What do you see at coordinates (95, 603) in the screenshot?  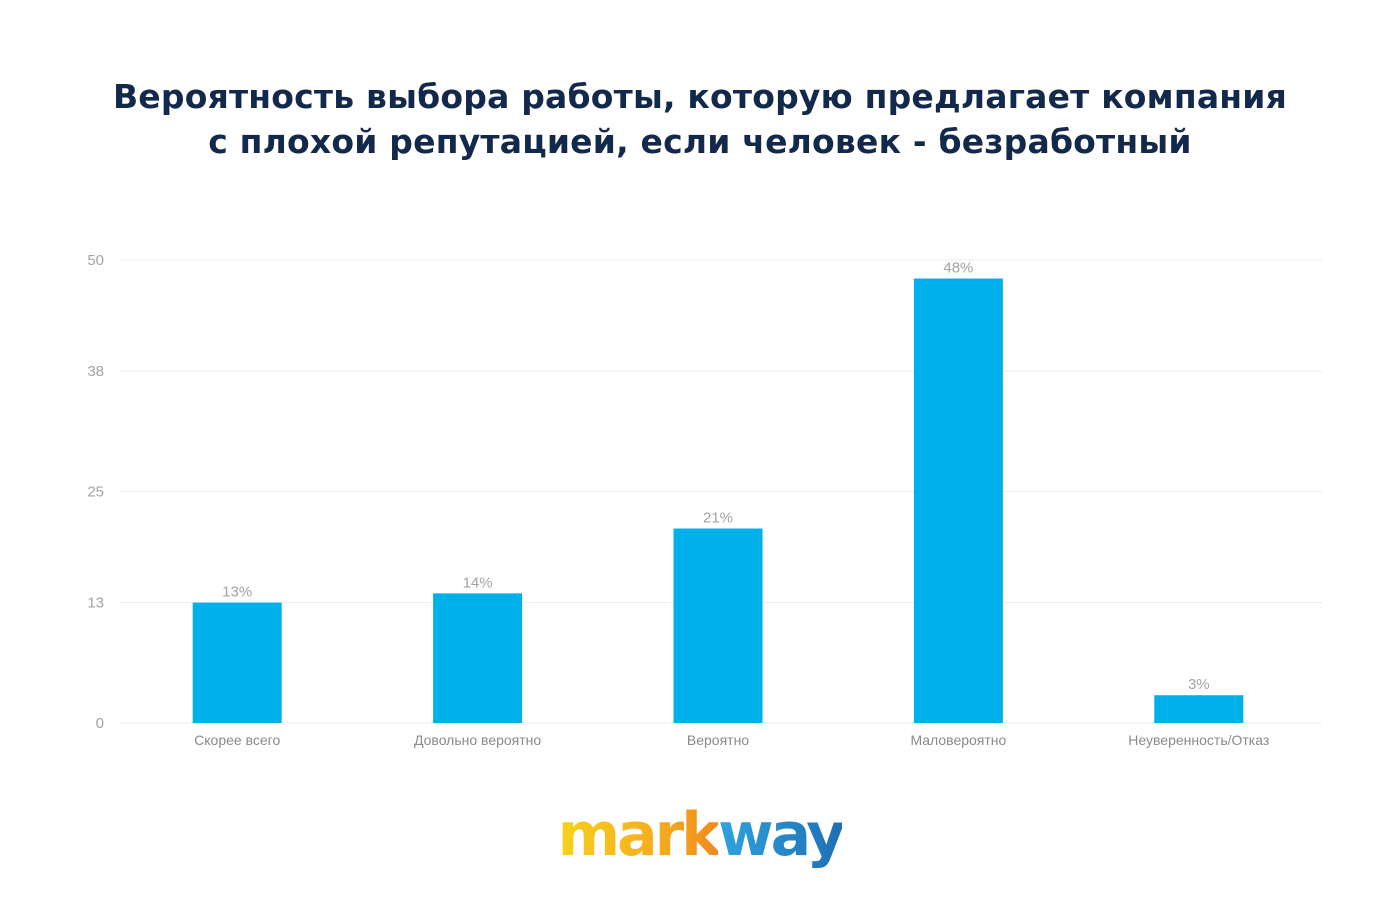 I see `y-tick-label-1: 13` at bounding box center [95, 603].